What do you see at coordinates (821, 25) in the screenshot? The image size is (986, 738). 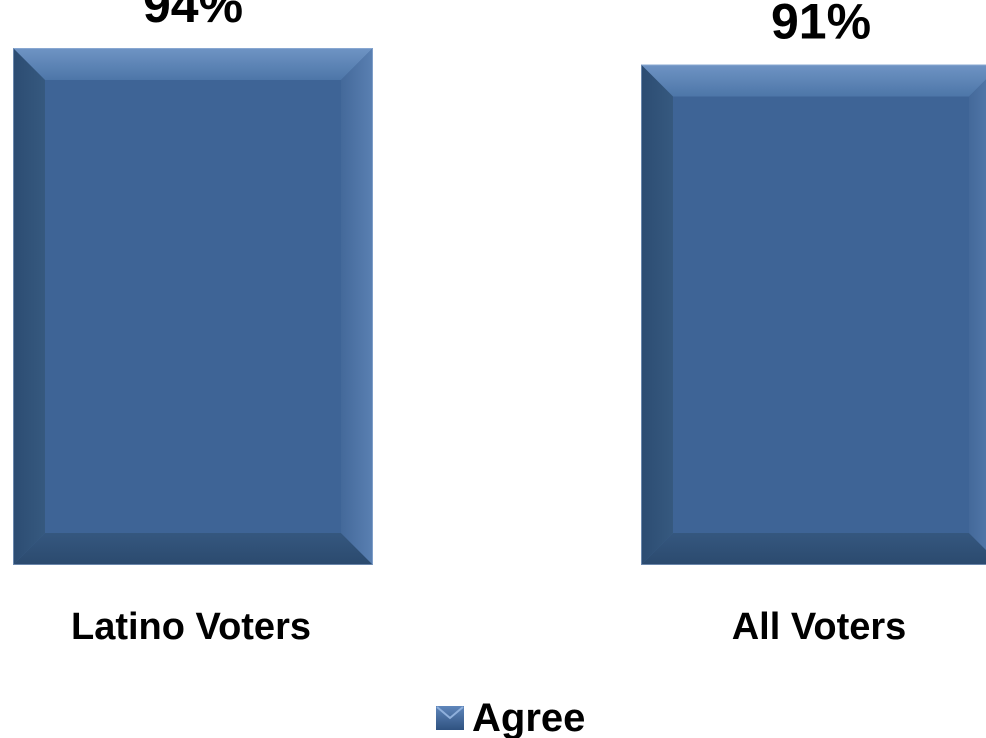 I see `bar-value-label: 91%` at bounding box center [821, 25].